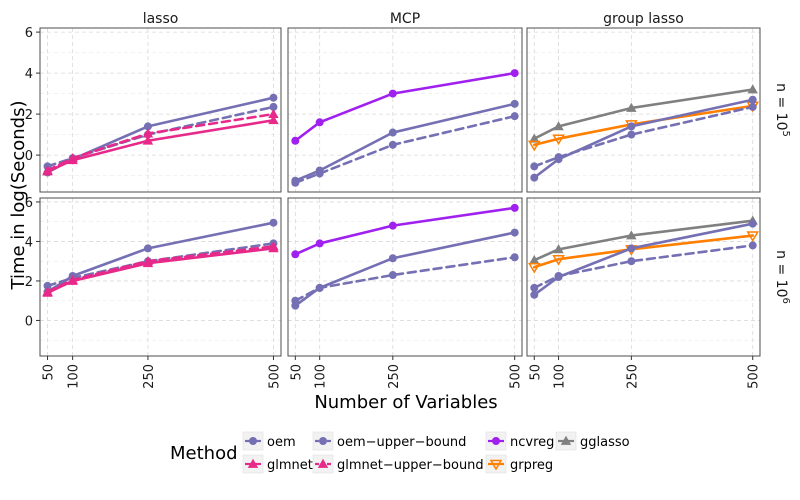  I want to click on column-strip-label: MCP, so click(405, 19).